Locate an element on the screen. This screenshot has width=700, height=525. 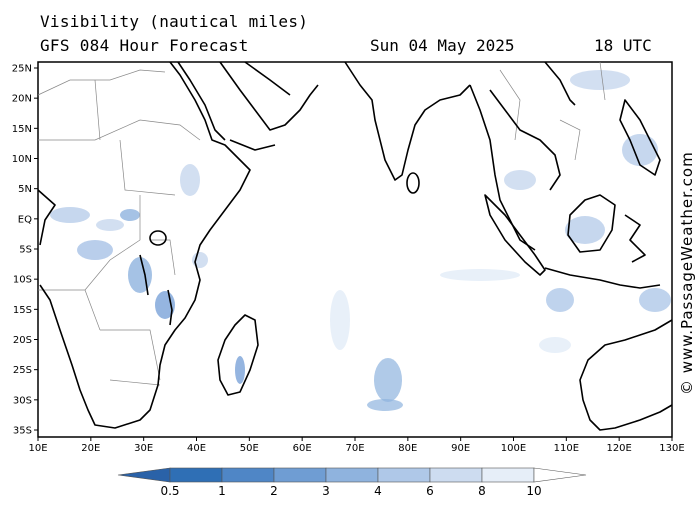
colorbar-label: 6 is located at coordinates (430, 491).